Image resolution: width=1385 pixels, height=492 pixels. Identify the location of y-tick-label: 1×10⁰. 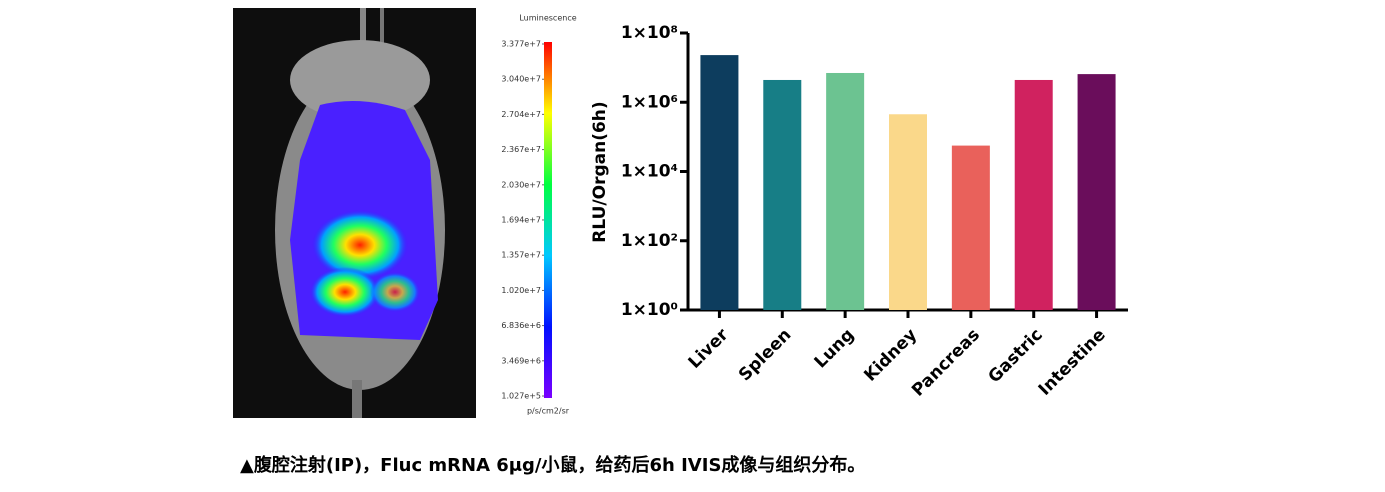
(649, 310).